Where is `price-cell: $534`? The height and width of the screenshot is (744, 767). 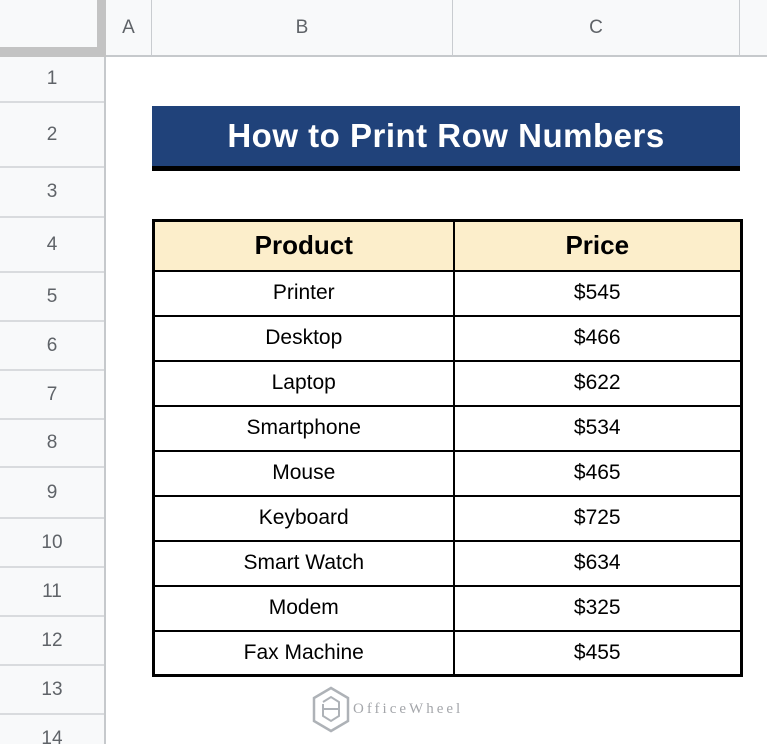 price-cell: $534 is located at coordinates (597, 428).